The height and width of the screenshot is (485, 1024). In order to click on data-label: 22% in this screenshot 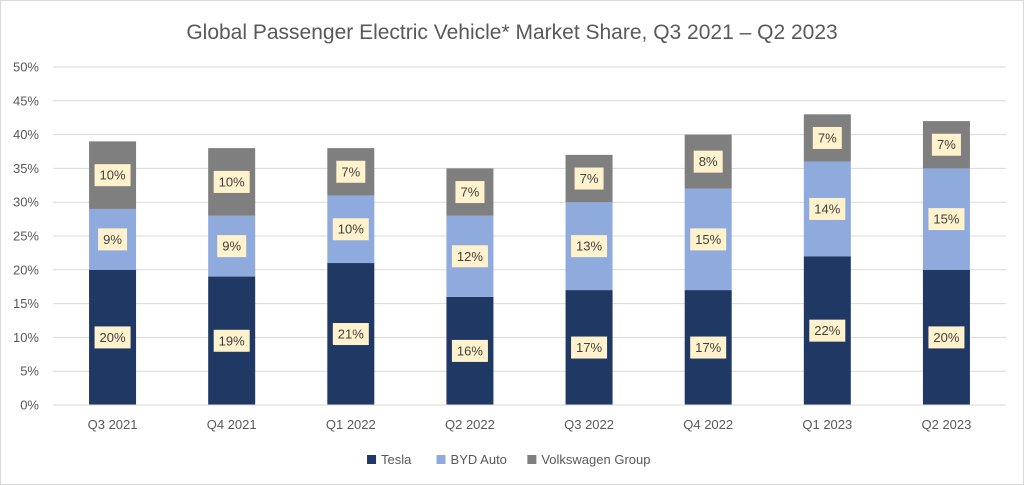, I will do `click(827, 330)`.